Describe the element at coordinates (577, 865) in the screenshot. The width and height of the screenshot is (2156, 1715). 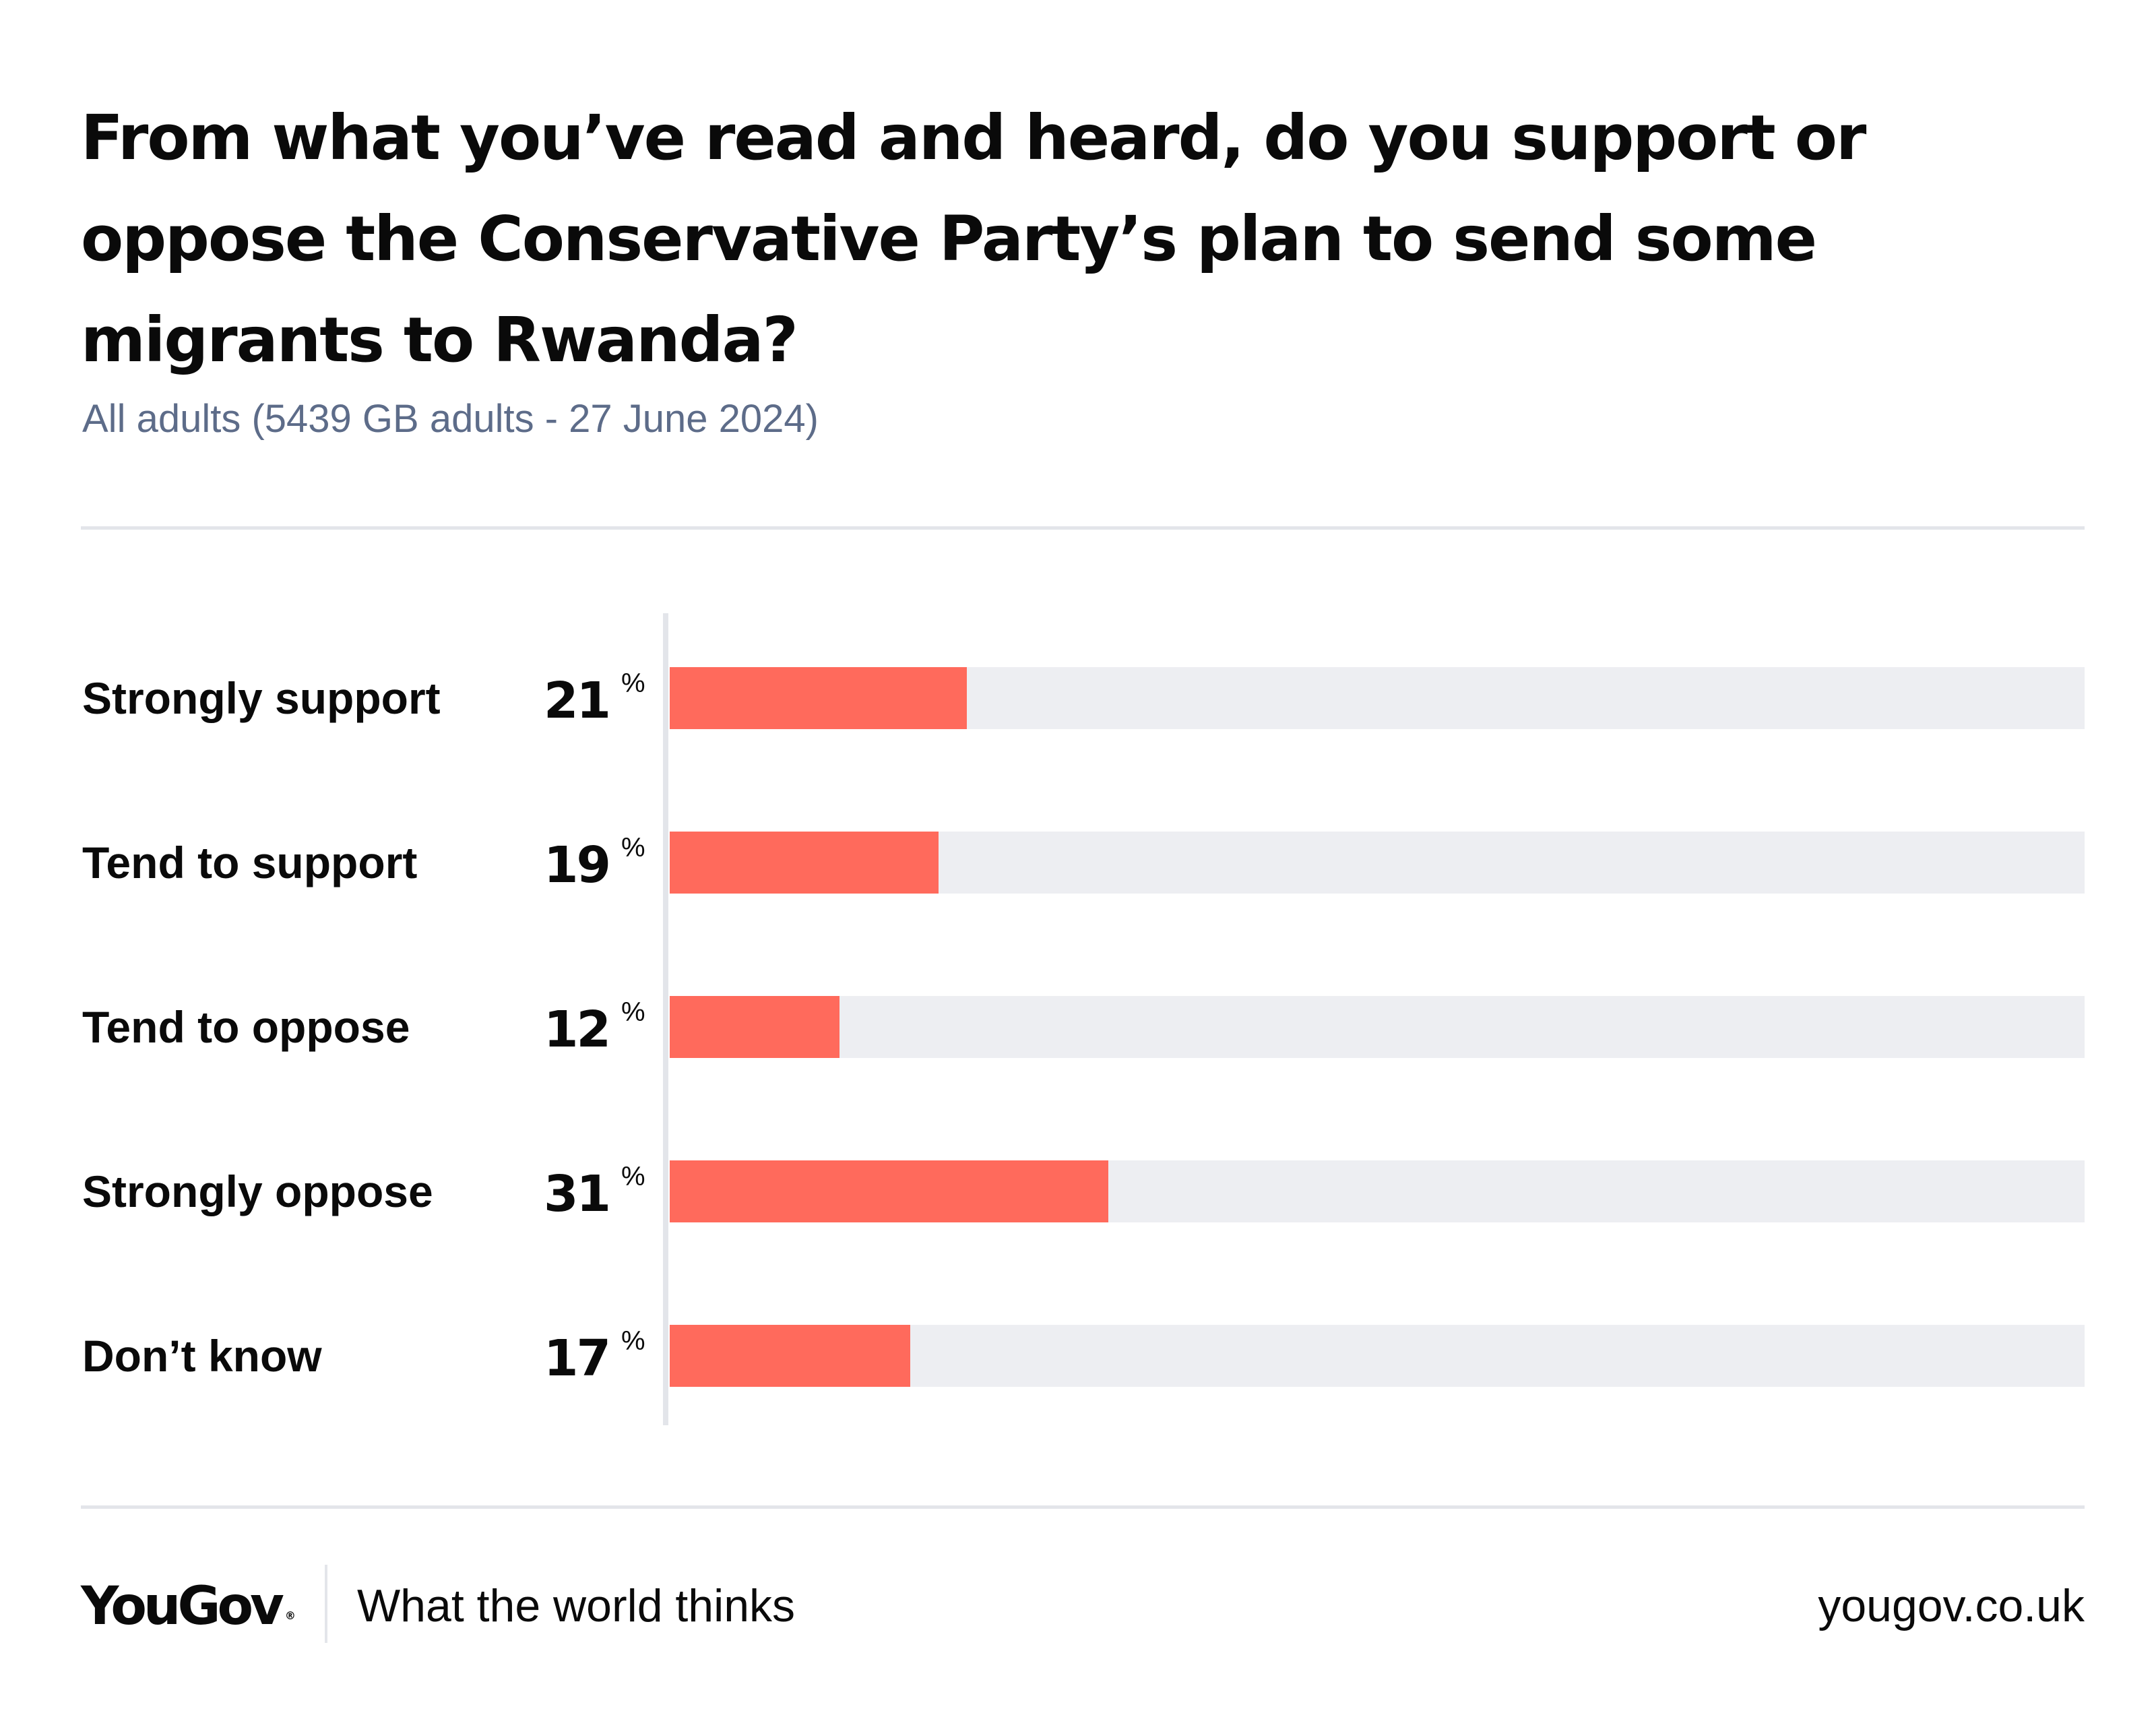
I see `value-label: 19` at that location.